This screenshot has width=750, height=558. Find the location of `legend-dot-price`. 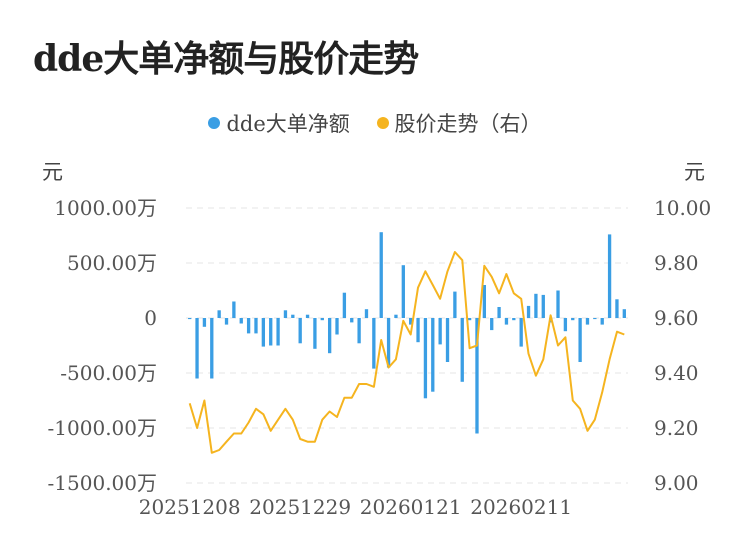

legend-dot-price is located at coordinates (382, 123).